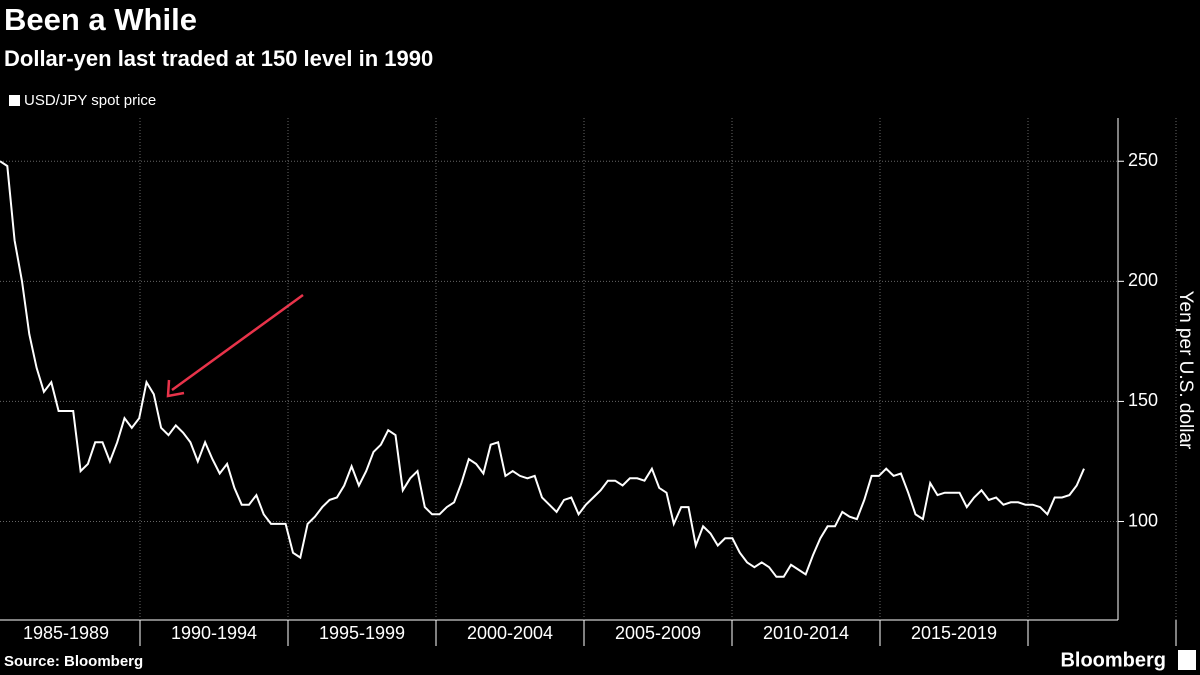  I want to click on y-tick-label: 100, so click(1143, 520).